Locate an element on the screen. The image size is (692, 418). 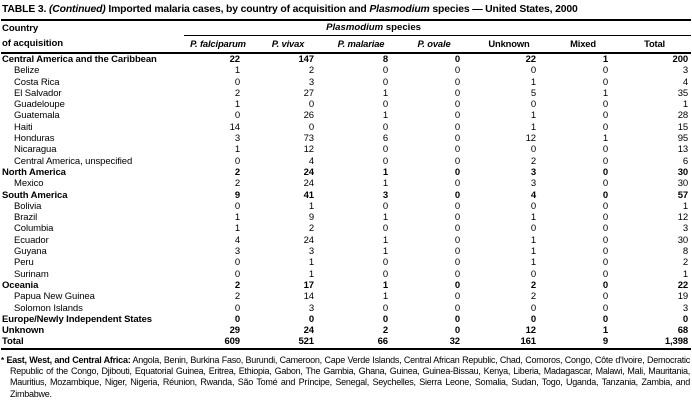
row-label: Unknown is located at coordinates (23, 331).